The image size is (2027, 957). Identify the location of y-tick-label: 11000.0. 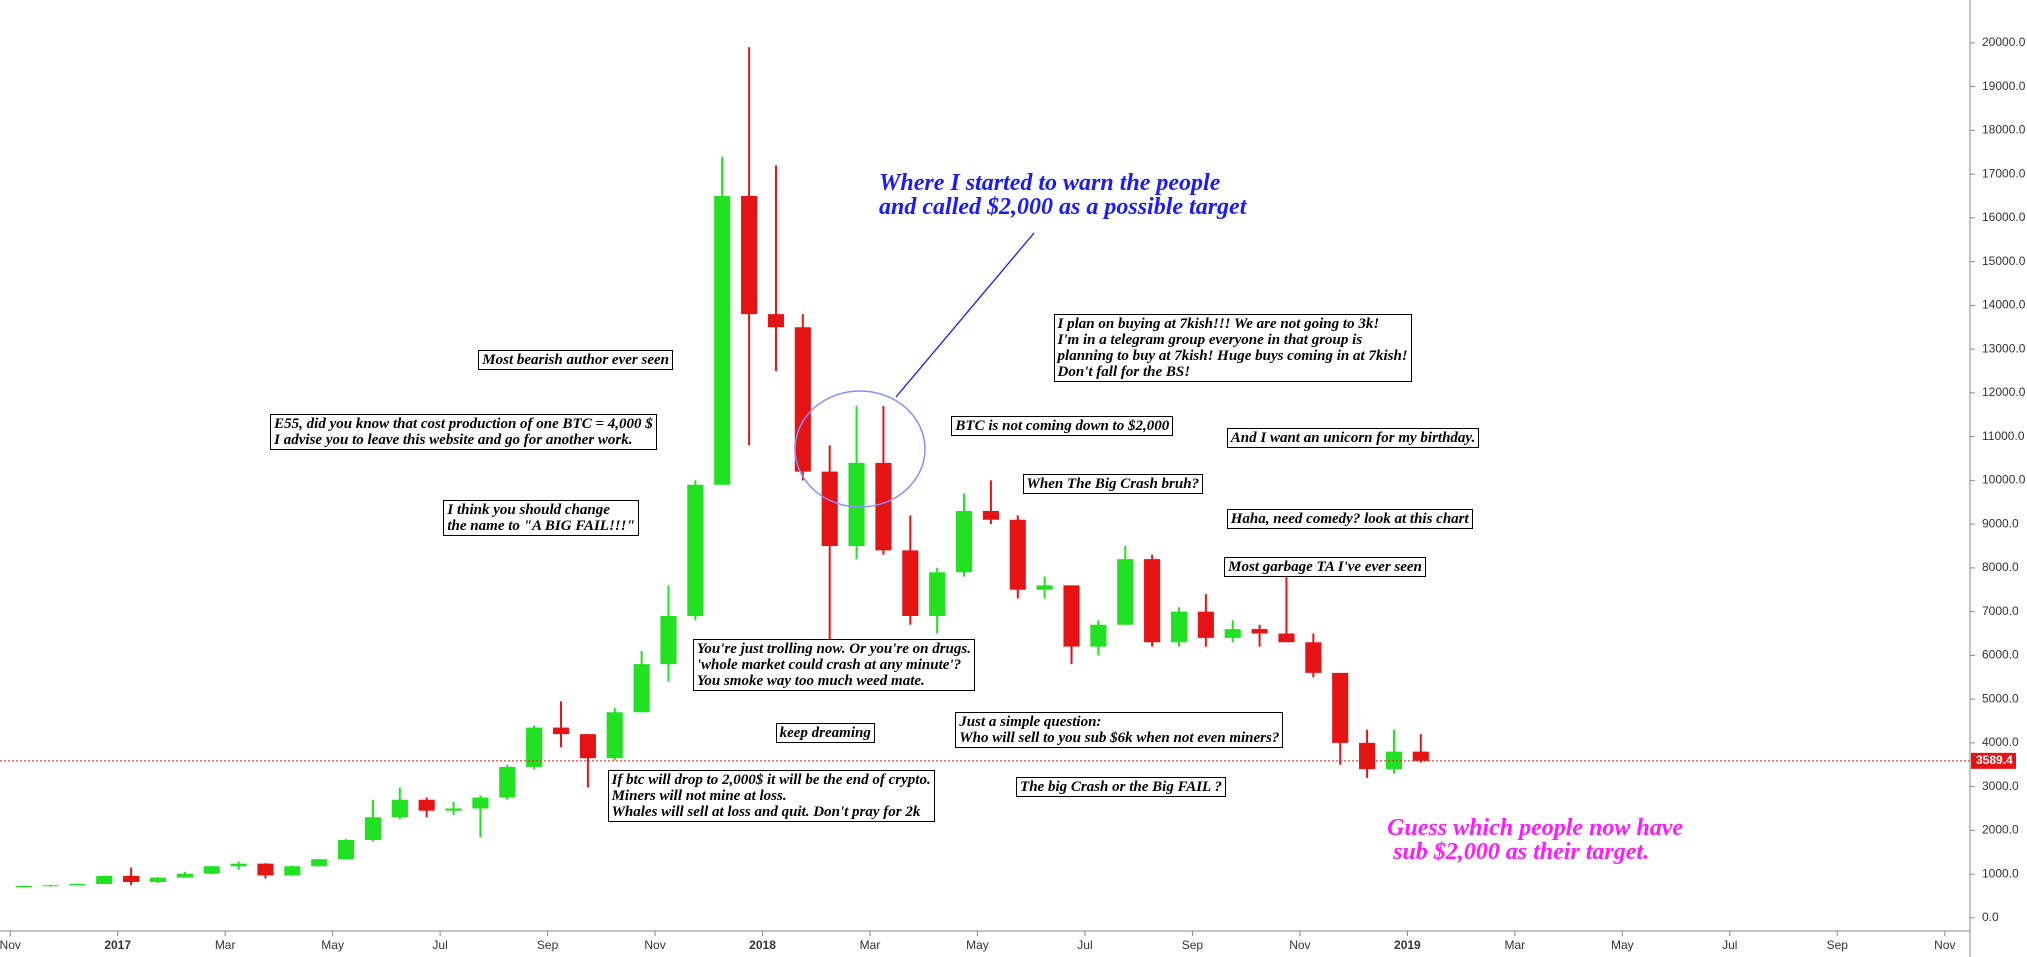
(2003, 436).